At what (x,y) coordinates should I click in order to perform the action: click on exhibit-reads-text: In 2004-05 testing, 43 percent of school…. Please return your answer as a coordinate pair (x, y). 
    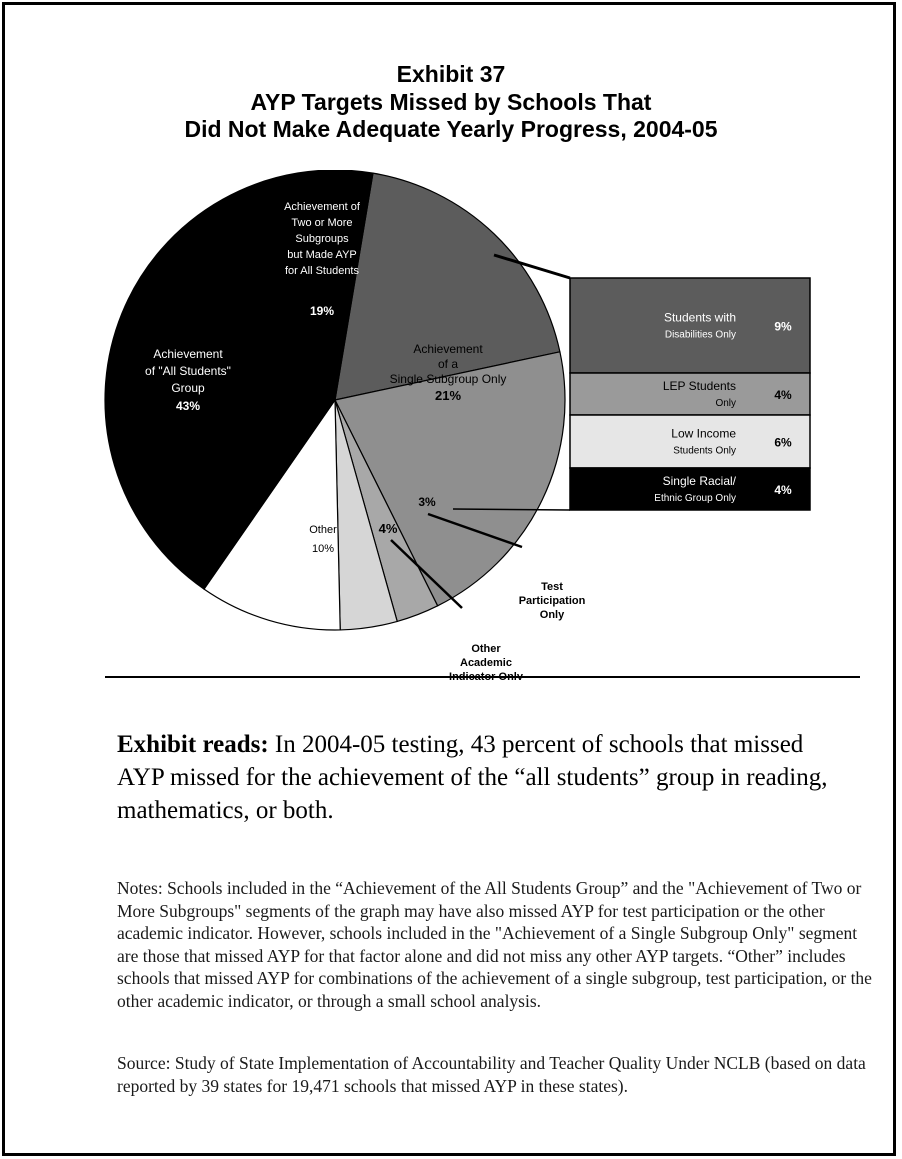
    Looking at the image, I should click on (472, 777).